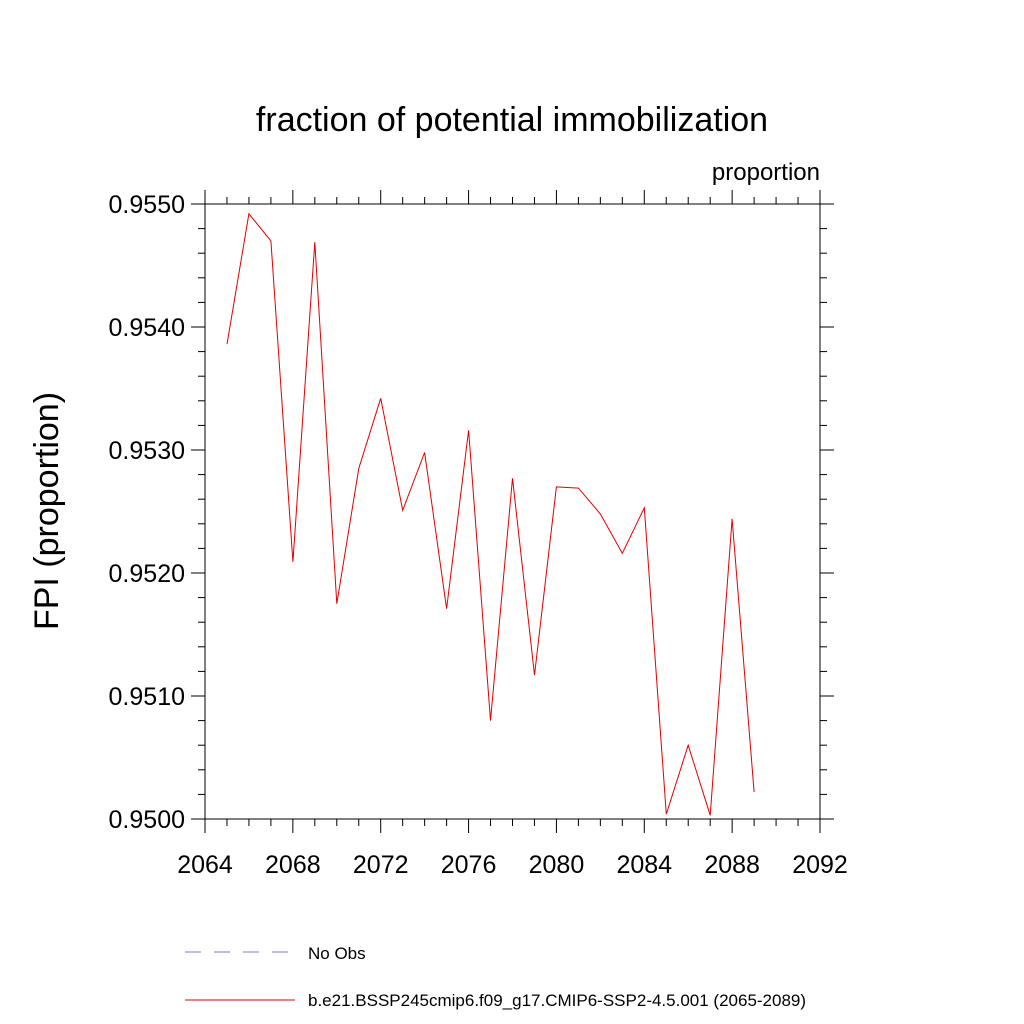 This screenshot has width=1024, height=1024. Describe the element at coordinates (147, 574) in the screenshot. I see `y-tick-label: 0.9520` at that location.